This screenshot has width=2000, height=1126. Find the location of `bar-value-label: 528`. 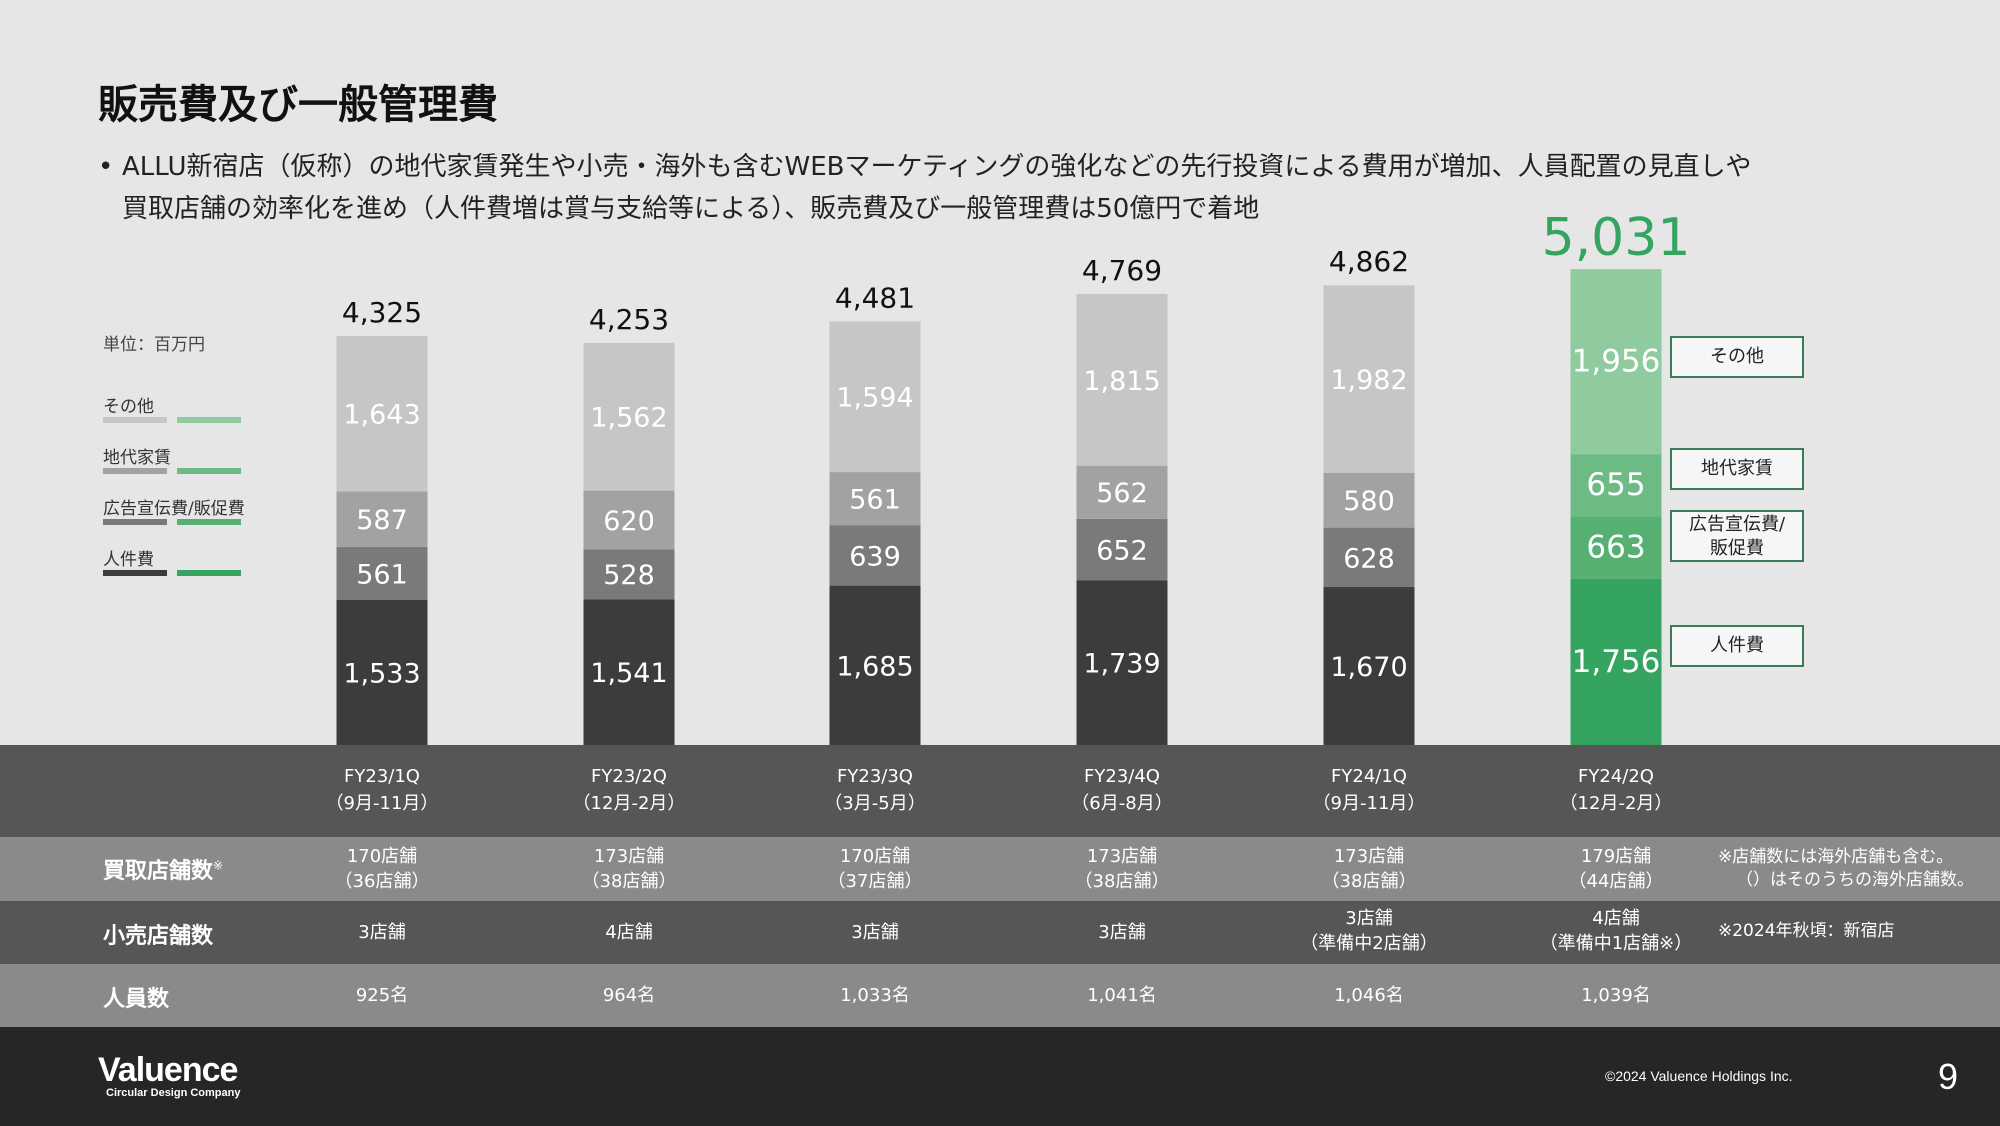

bar-value-label: 528 is located at coordinates (629, 575).